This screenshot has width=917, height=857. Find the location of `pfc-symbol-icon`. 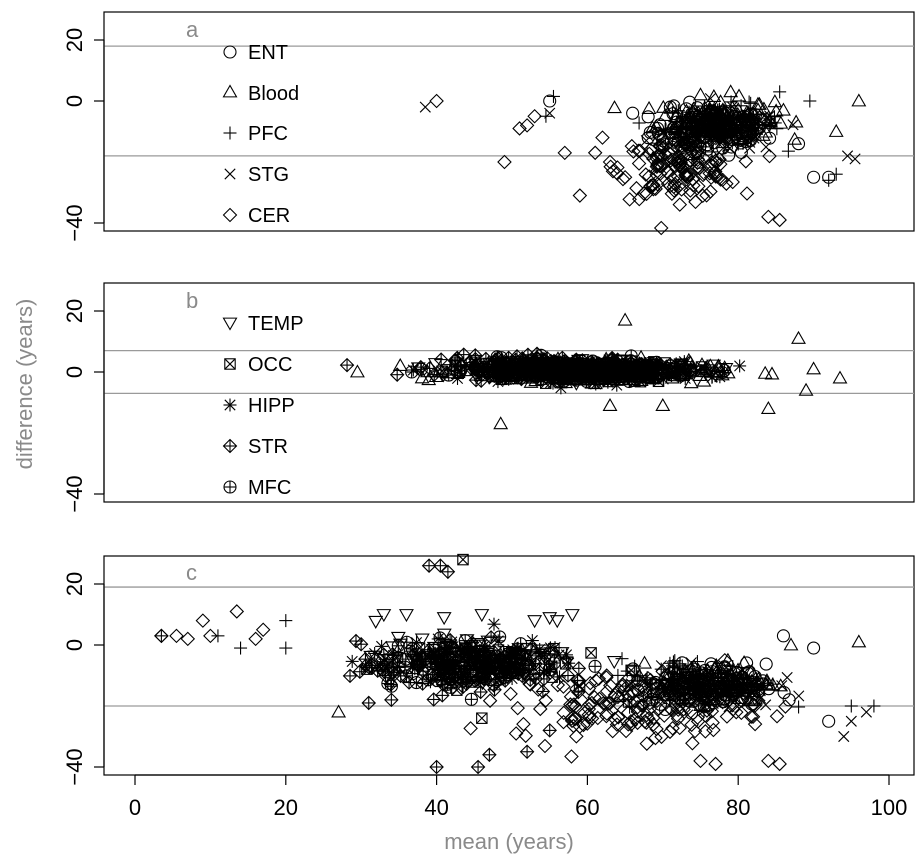

pfc-symbol-icon is located at coordinates (230, 133).